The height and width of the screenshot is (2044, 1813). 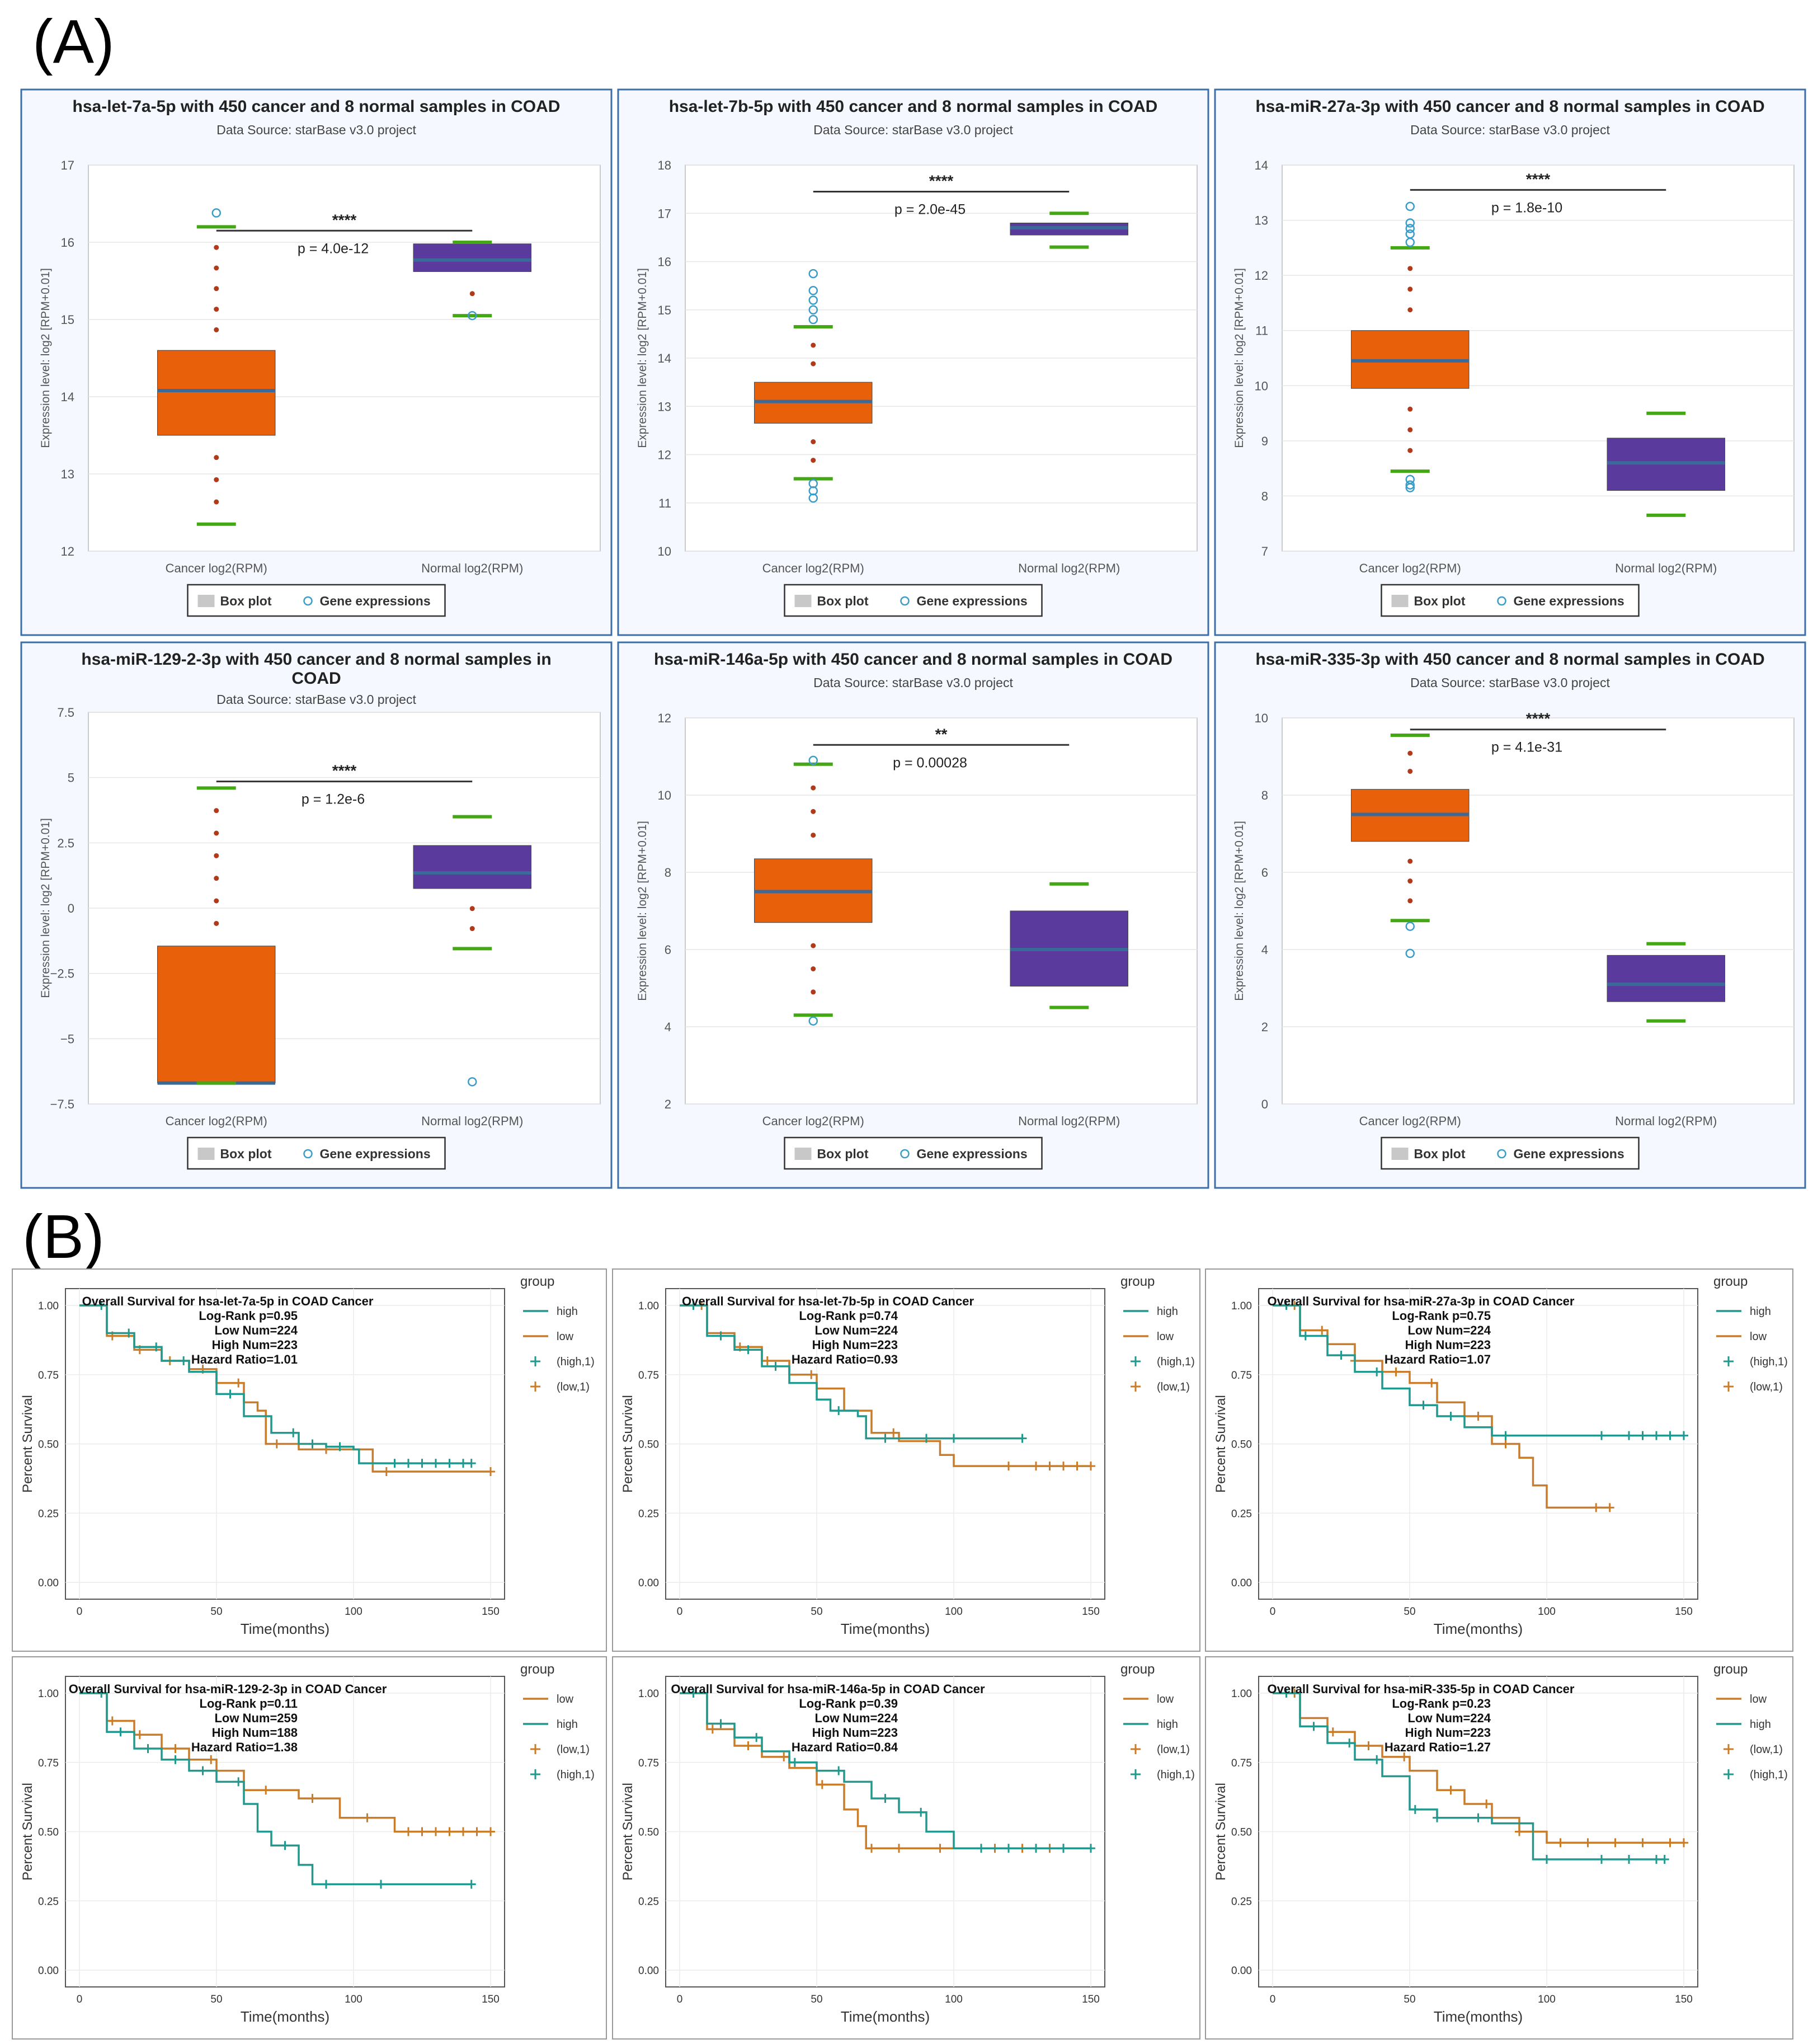 What do you see at coordinates (256, 1330) in the screenshot?
I see `km-stat-line: Low Num=224` at bounding box center [256, 1330].